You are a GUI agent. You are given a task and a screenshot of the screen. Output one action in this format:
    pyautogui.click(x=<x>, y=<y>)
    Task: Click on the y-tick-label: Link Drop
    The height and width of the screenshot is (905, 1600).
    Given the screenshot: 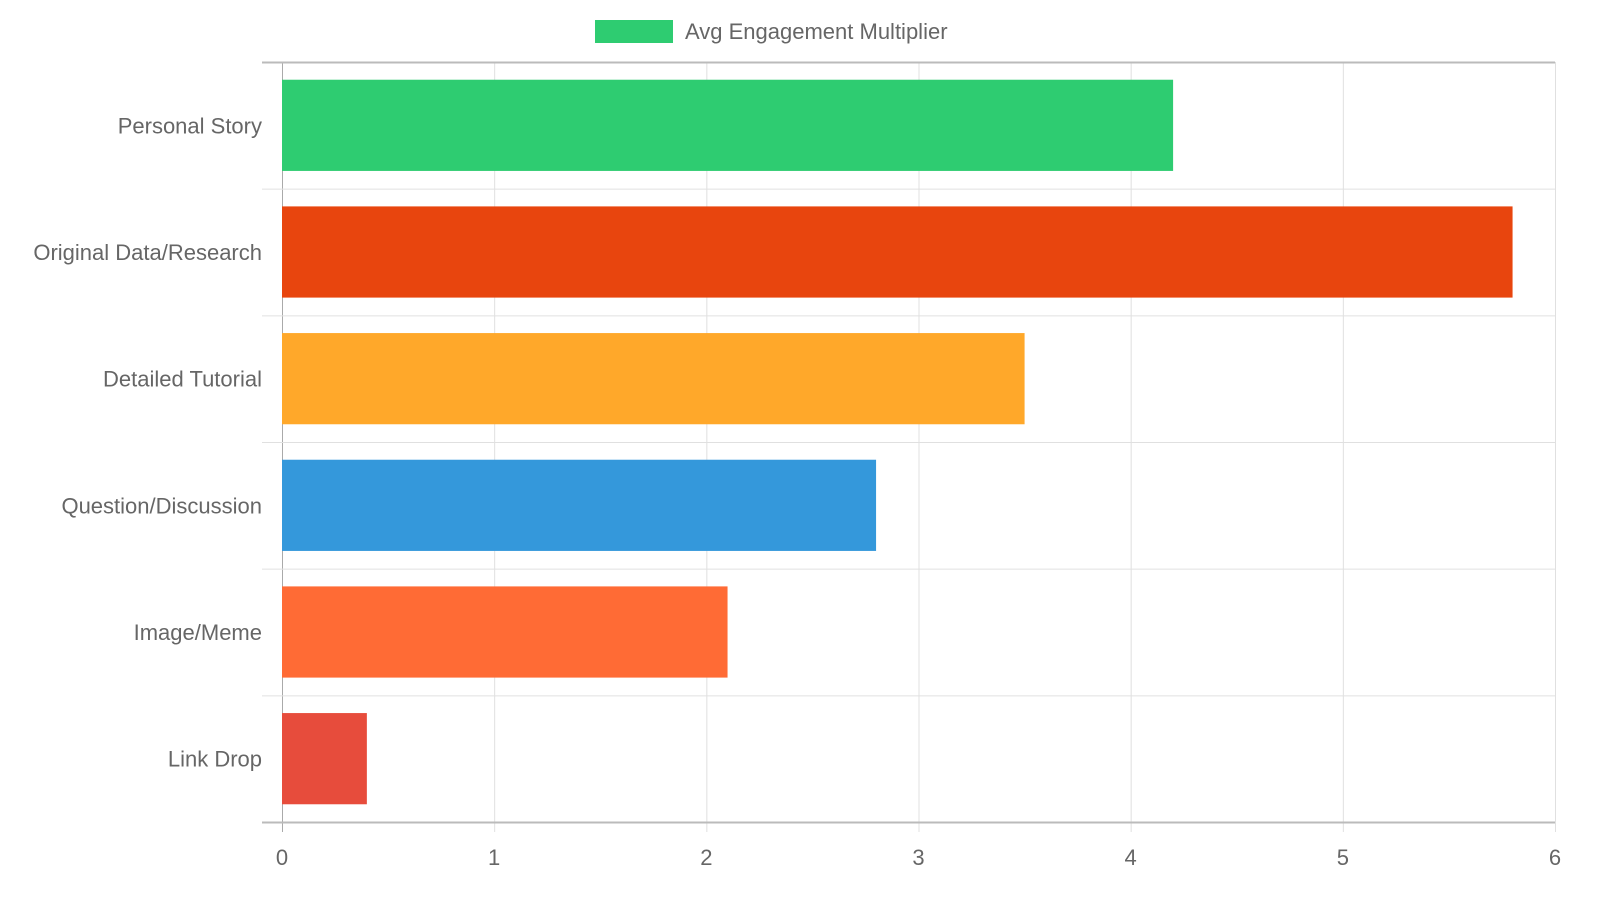 What is the action you would take?
    pyautogui.click(x=215, y=759)
    